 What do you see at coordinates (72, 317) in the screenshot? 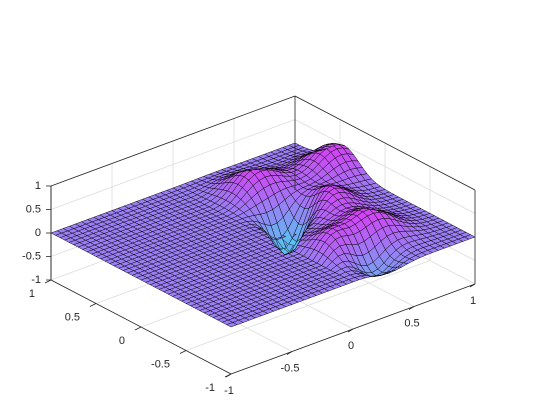
I see `y-tick-label: 0.5` at bounding box center [72, 317].